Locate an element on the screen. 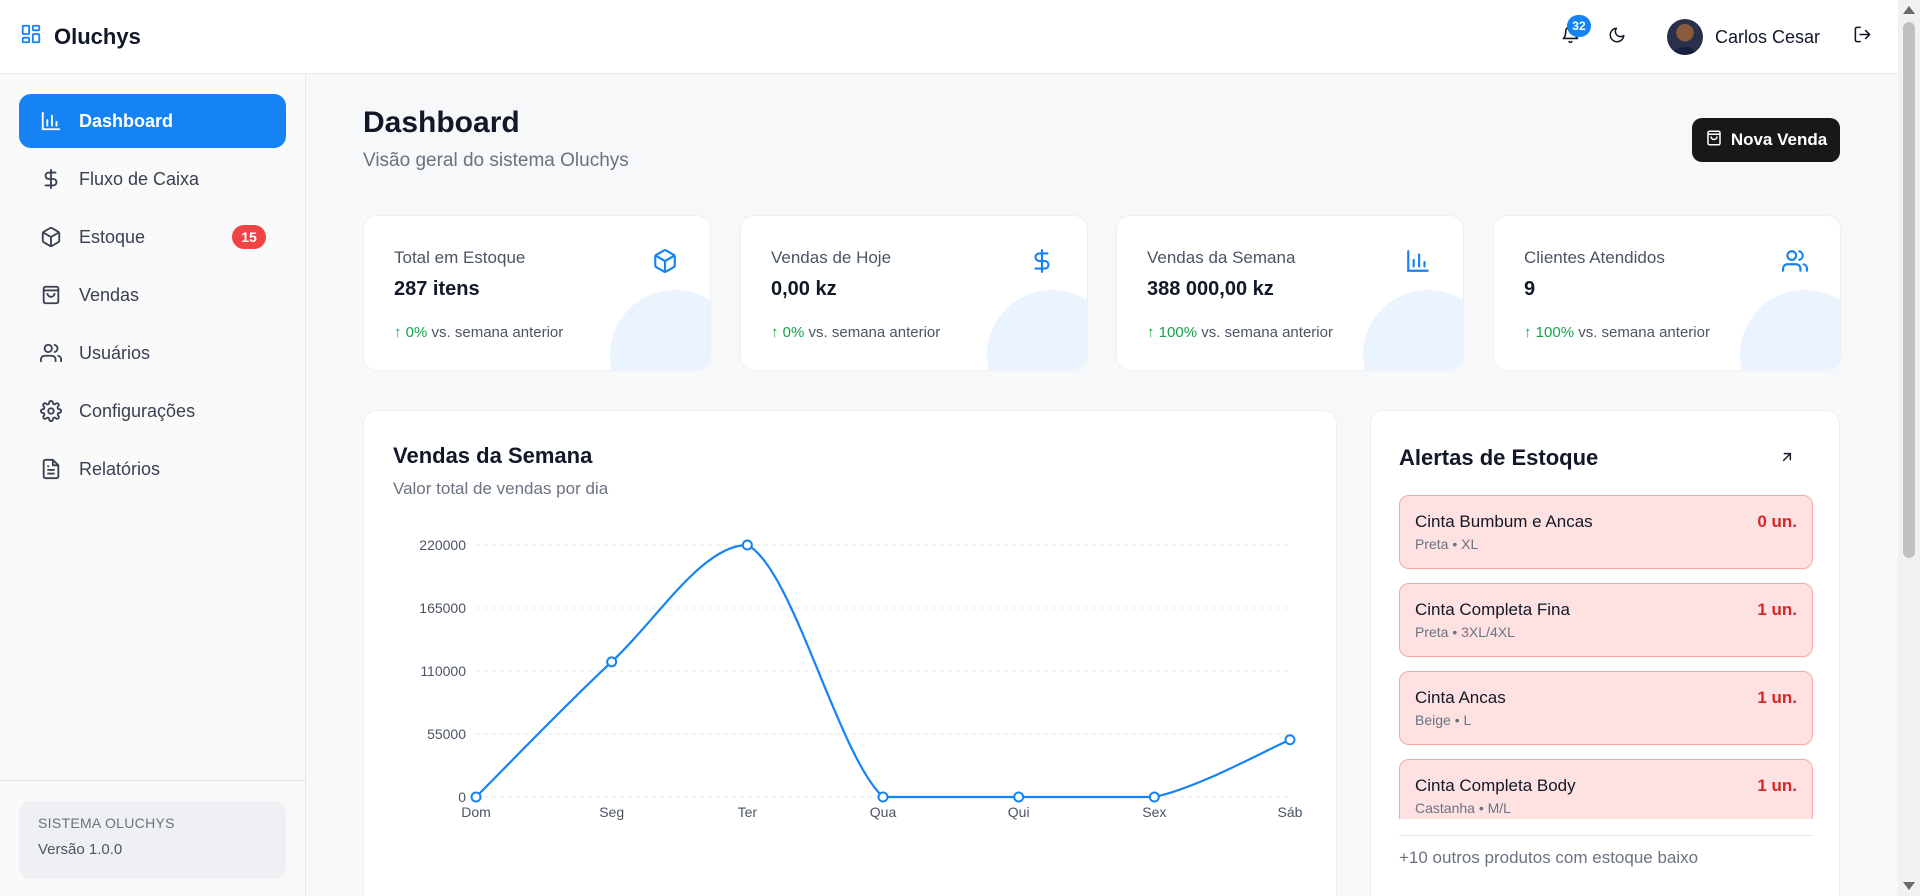 Image resolution: width=1920 pixels, height=896 pixels. user-name: Carlos Cesar is located at coordinates (1767, 36).